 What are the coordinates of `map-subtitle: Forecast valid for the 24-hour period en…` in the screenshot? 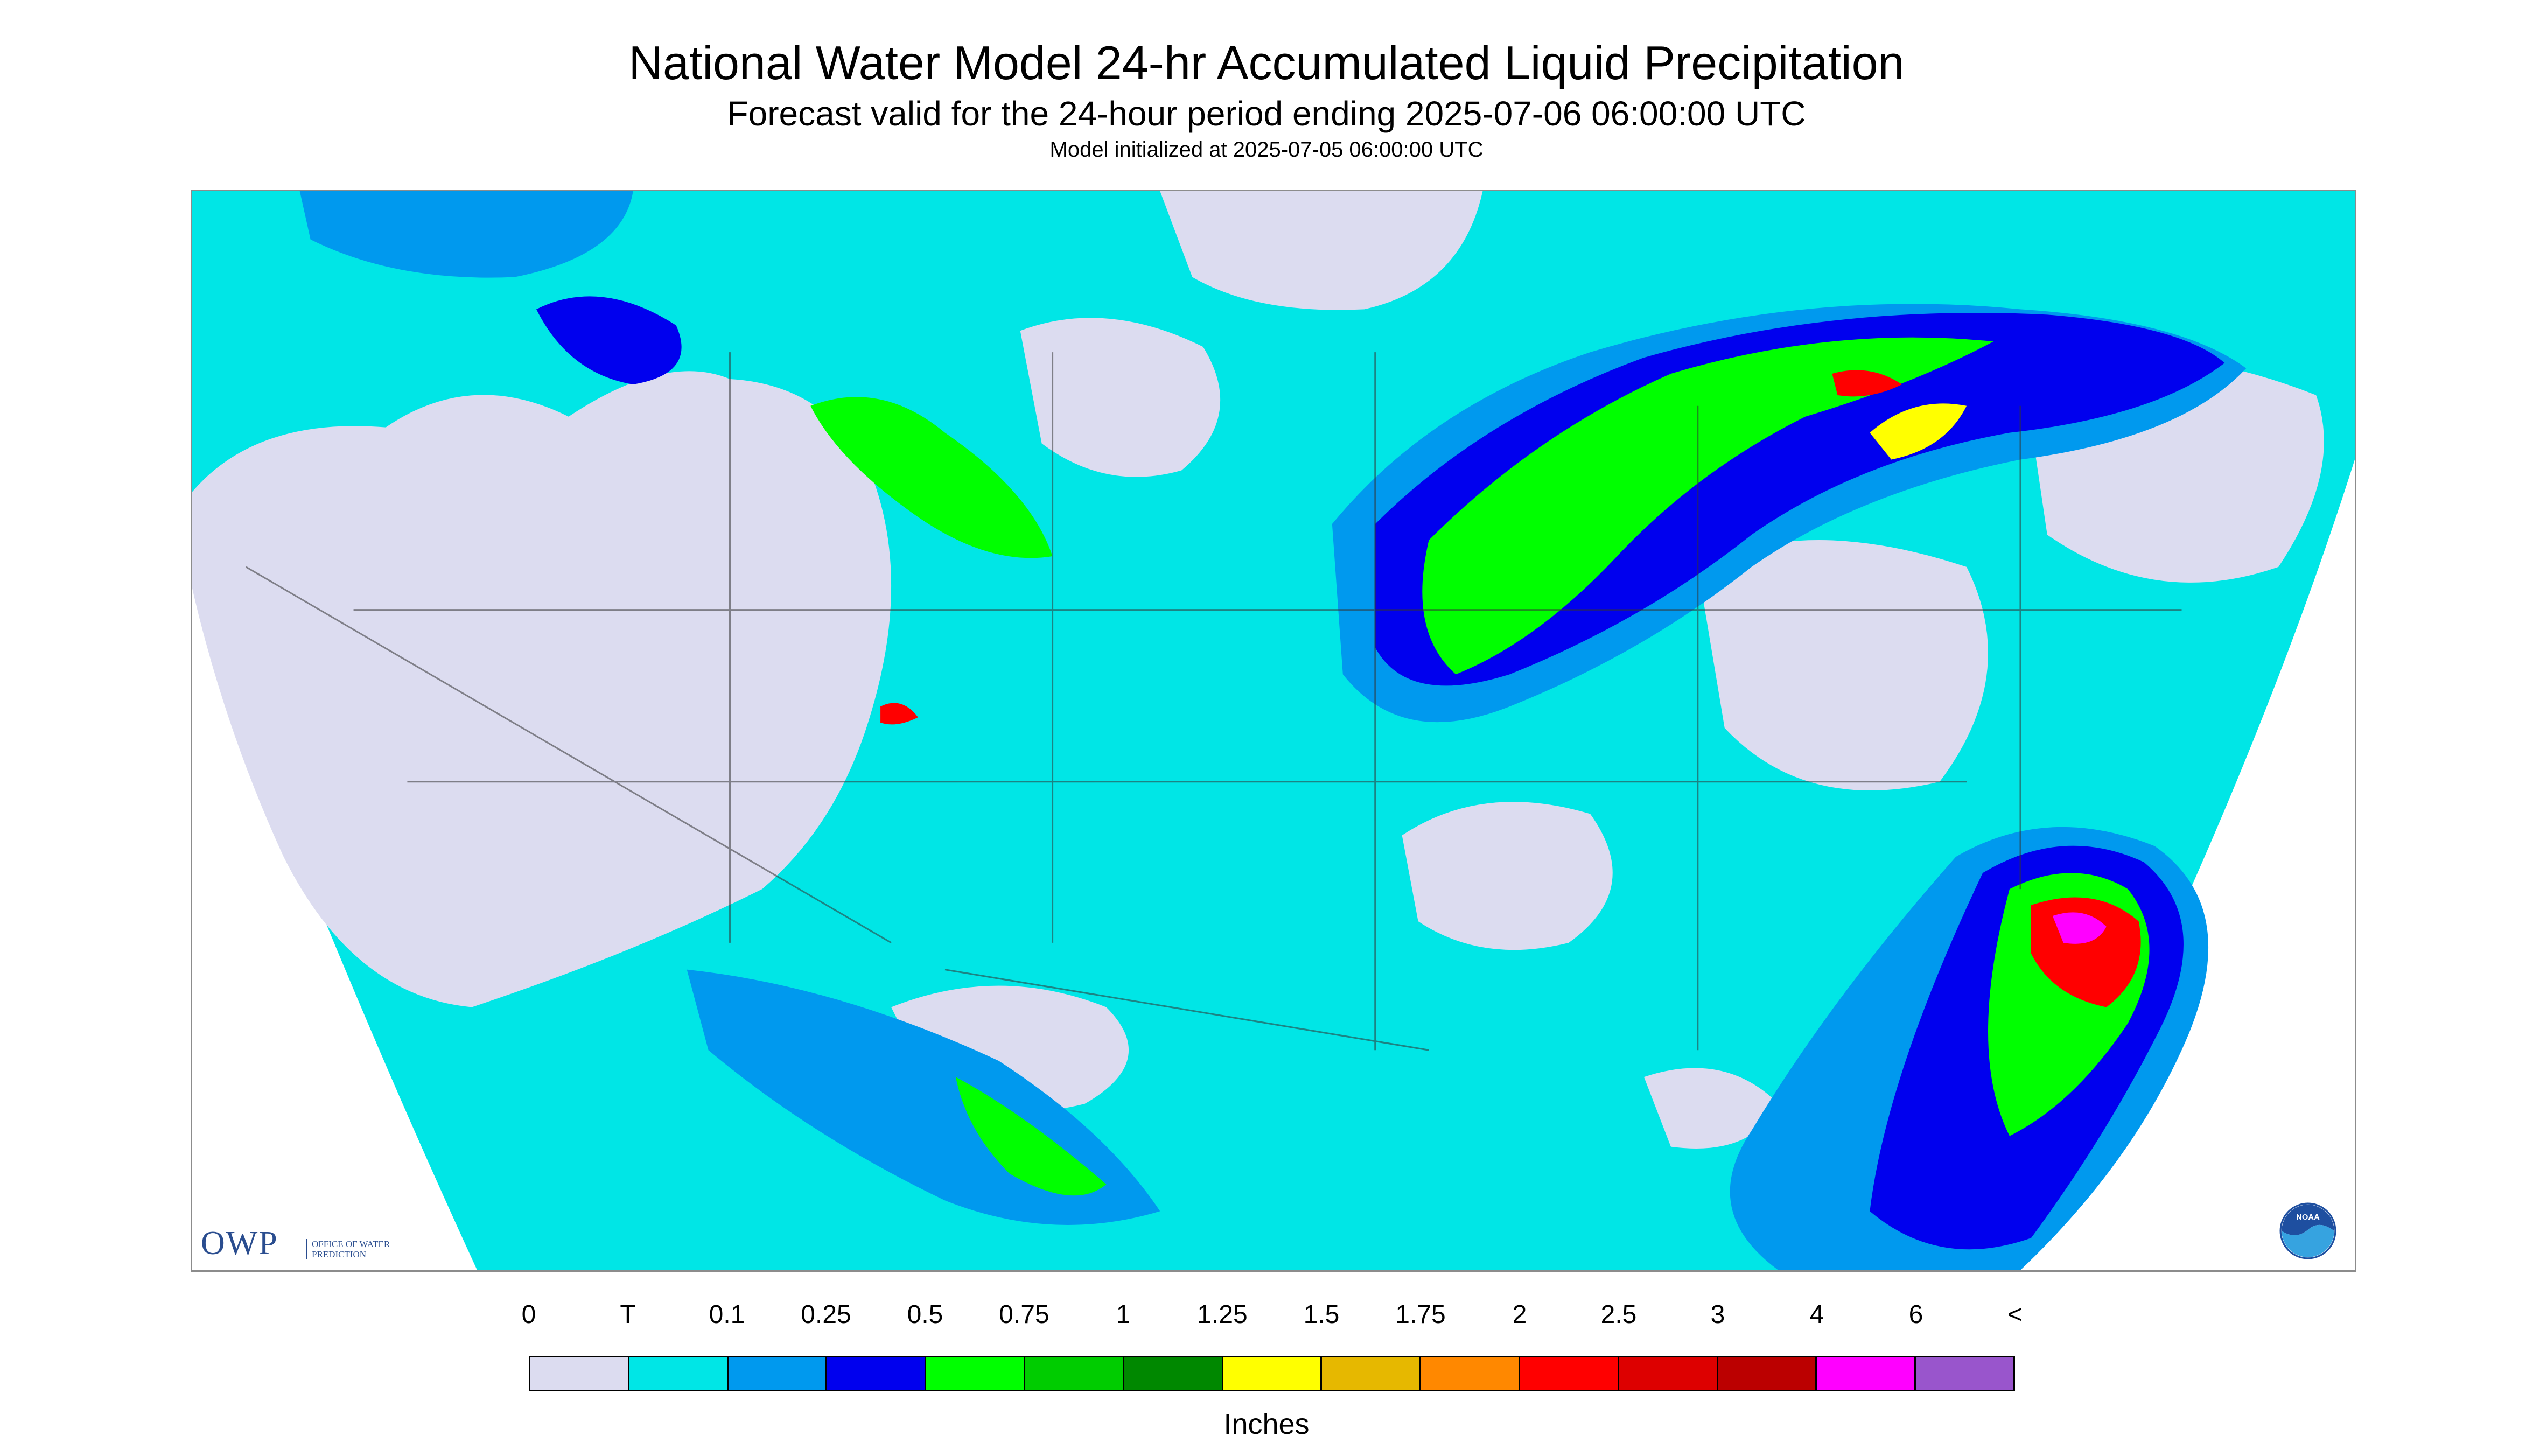 It's located at (1266, 113).